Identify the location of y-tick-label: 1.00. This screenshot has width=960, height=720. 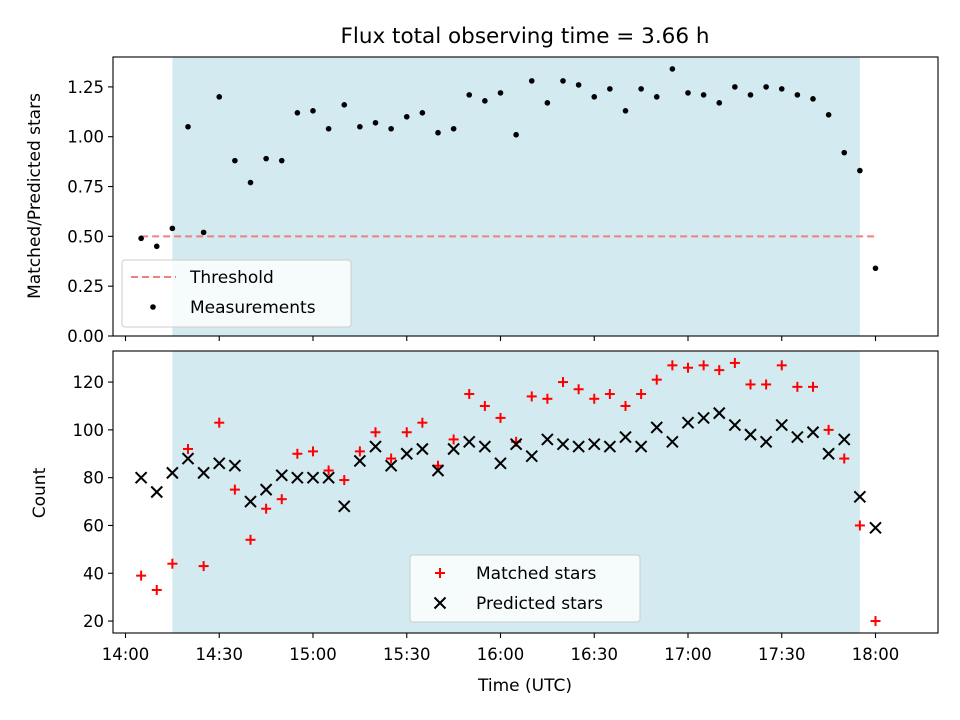
(85, 137).